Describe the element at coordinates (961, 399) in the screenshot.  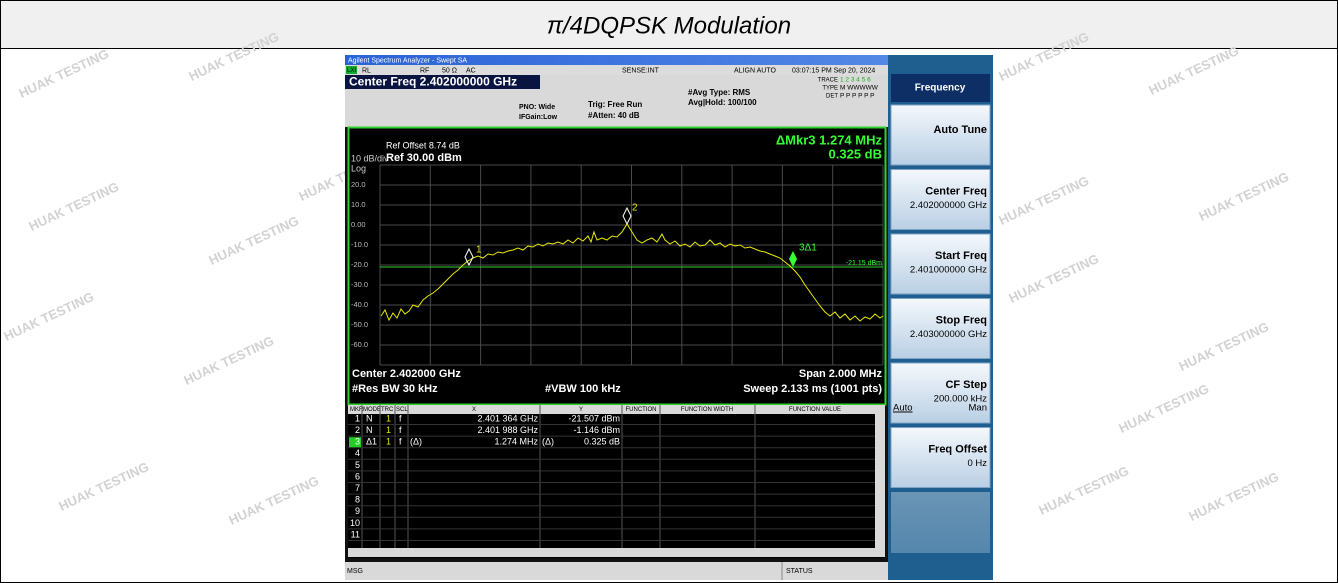
I see `softkey-value: 200.000 kHz` at that location.